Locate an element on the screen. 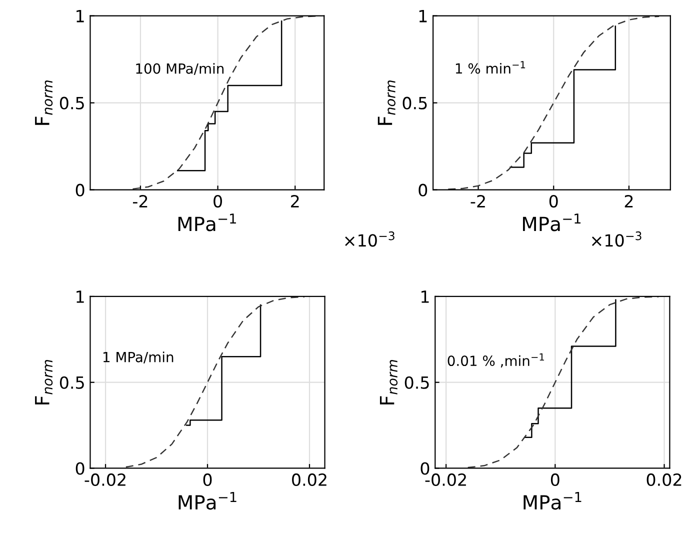 Image resolution: width=694 pixels, height=547 pixels. annotation: 1 MPa/min is located at coordinates (138, 358).